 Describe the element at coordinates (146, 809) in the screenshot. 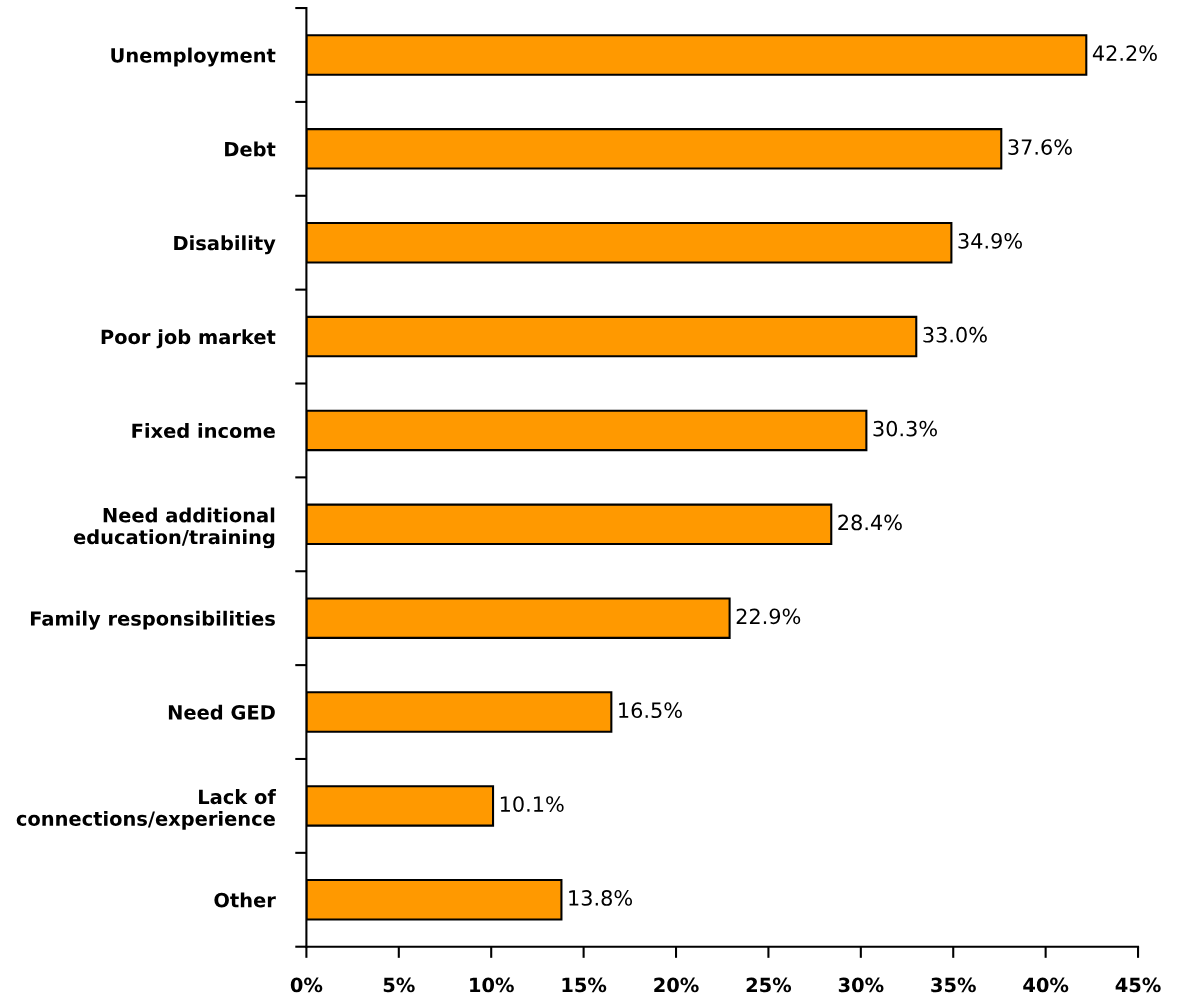

I see `y-tick-label: Lack of connections/experience` at that location.